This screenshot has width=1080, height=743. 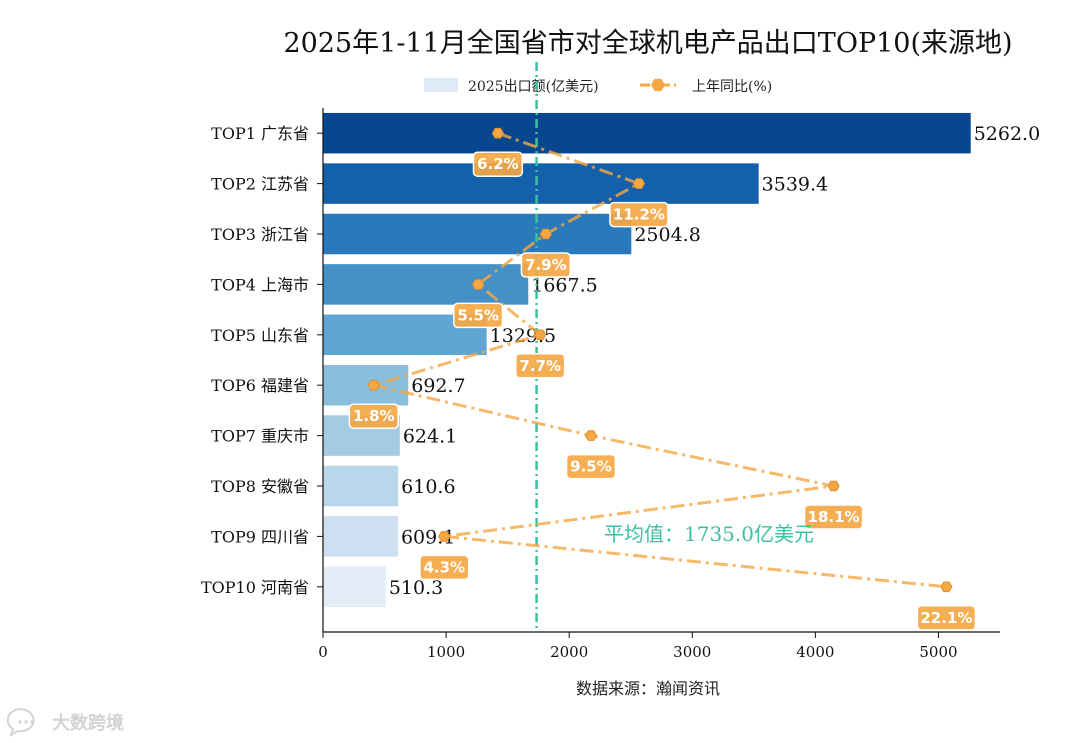 I want to click on yoy-label: 5.5%, so click(x=478, y=315).